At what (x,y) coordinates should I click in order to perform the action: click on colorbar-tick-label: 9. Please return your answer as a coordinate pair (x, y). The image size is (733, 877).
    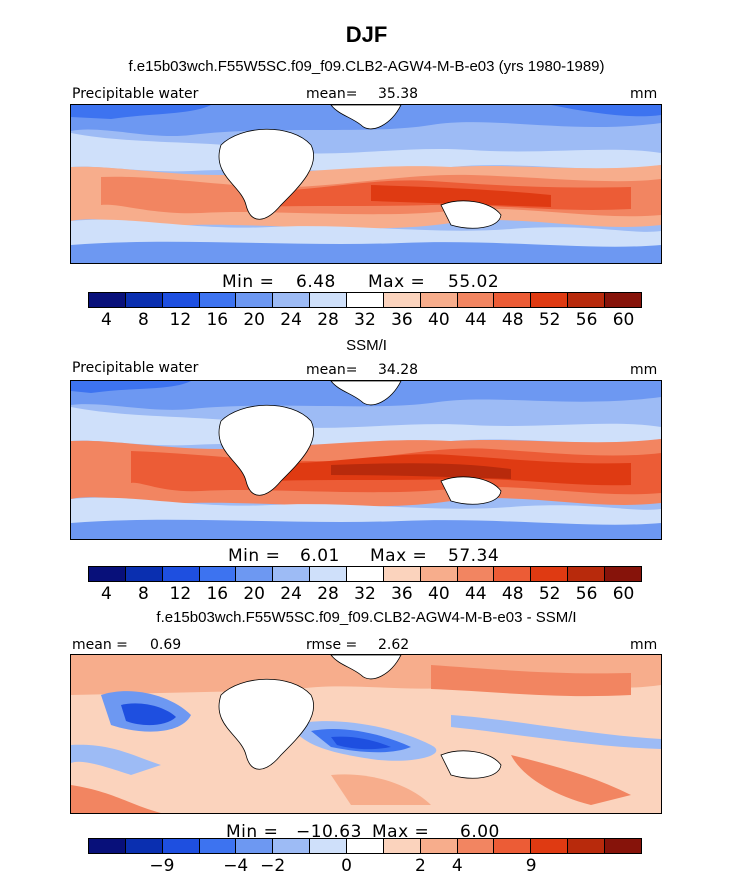
    Looking at the image, I should click on (531, 866).